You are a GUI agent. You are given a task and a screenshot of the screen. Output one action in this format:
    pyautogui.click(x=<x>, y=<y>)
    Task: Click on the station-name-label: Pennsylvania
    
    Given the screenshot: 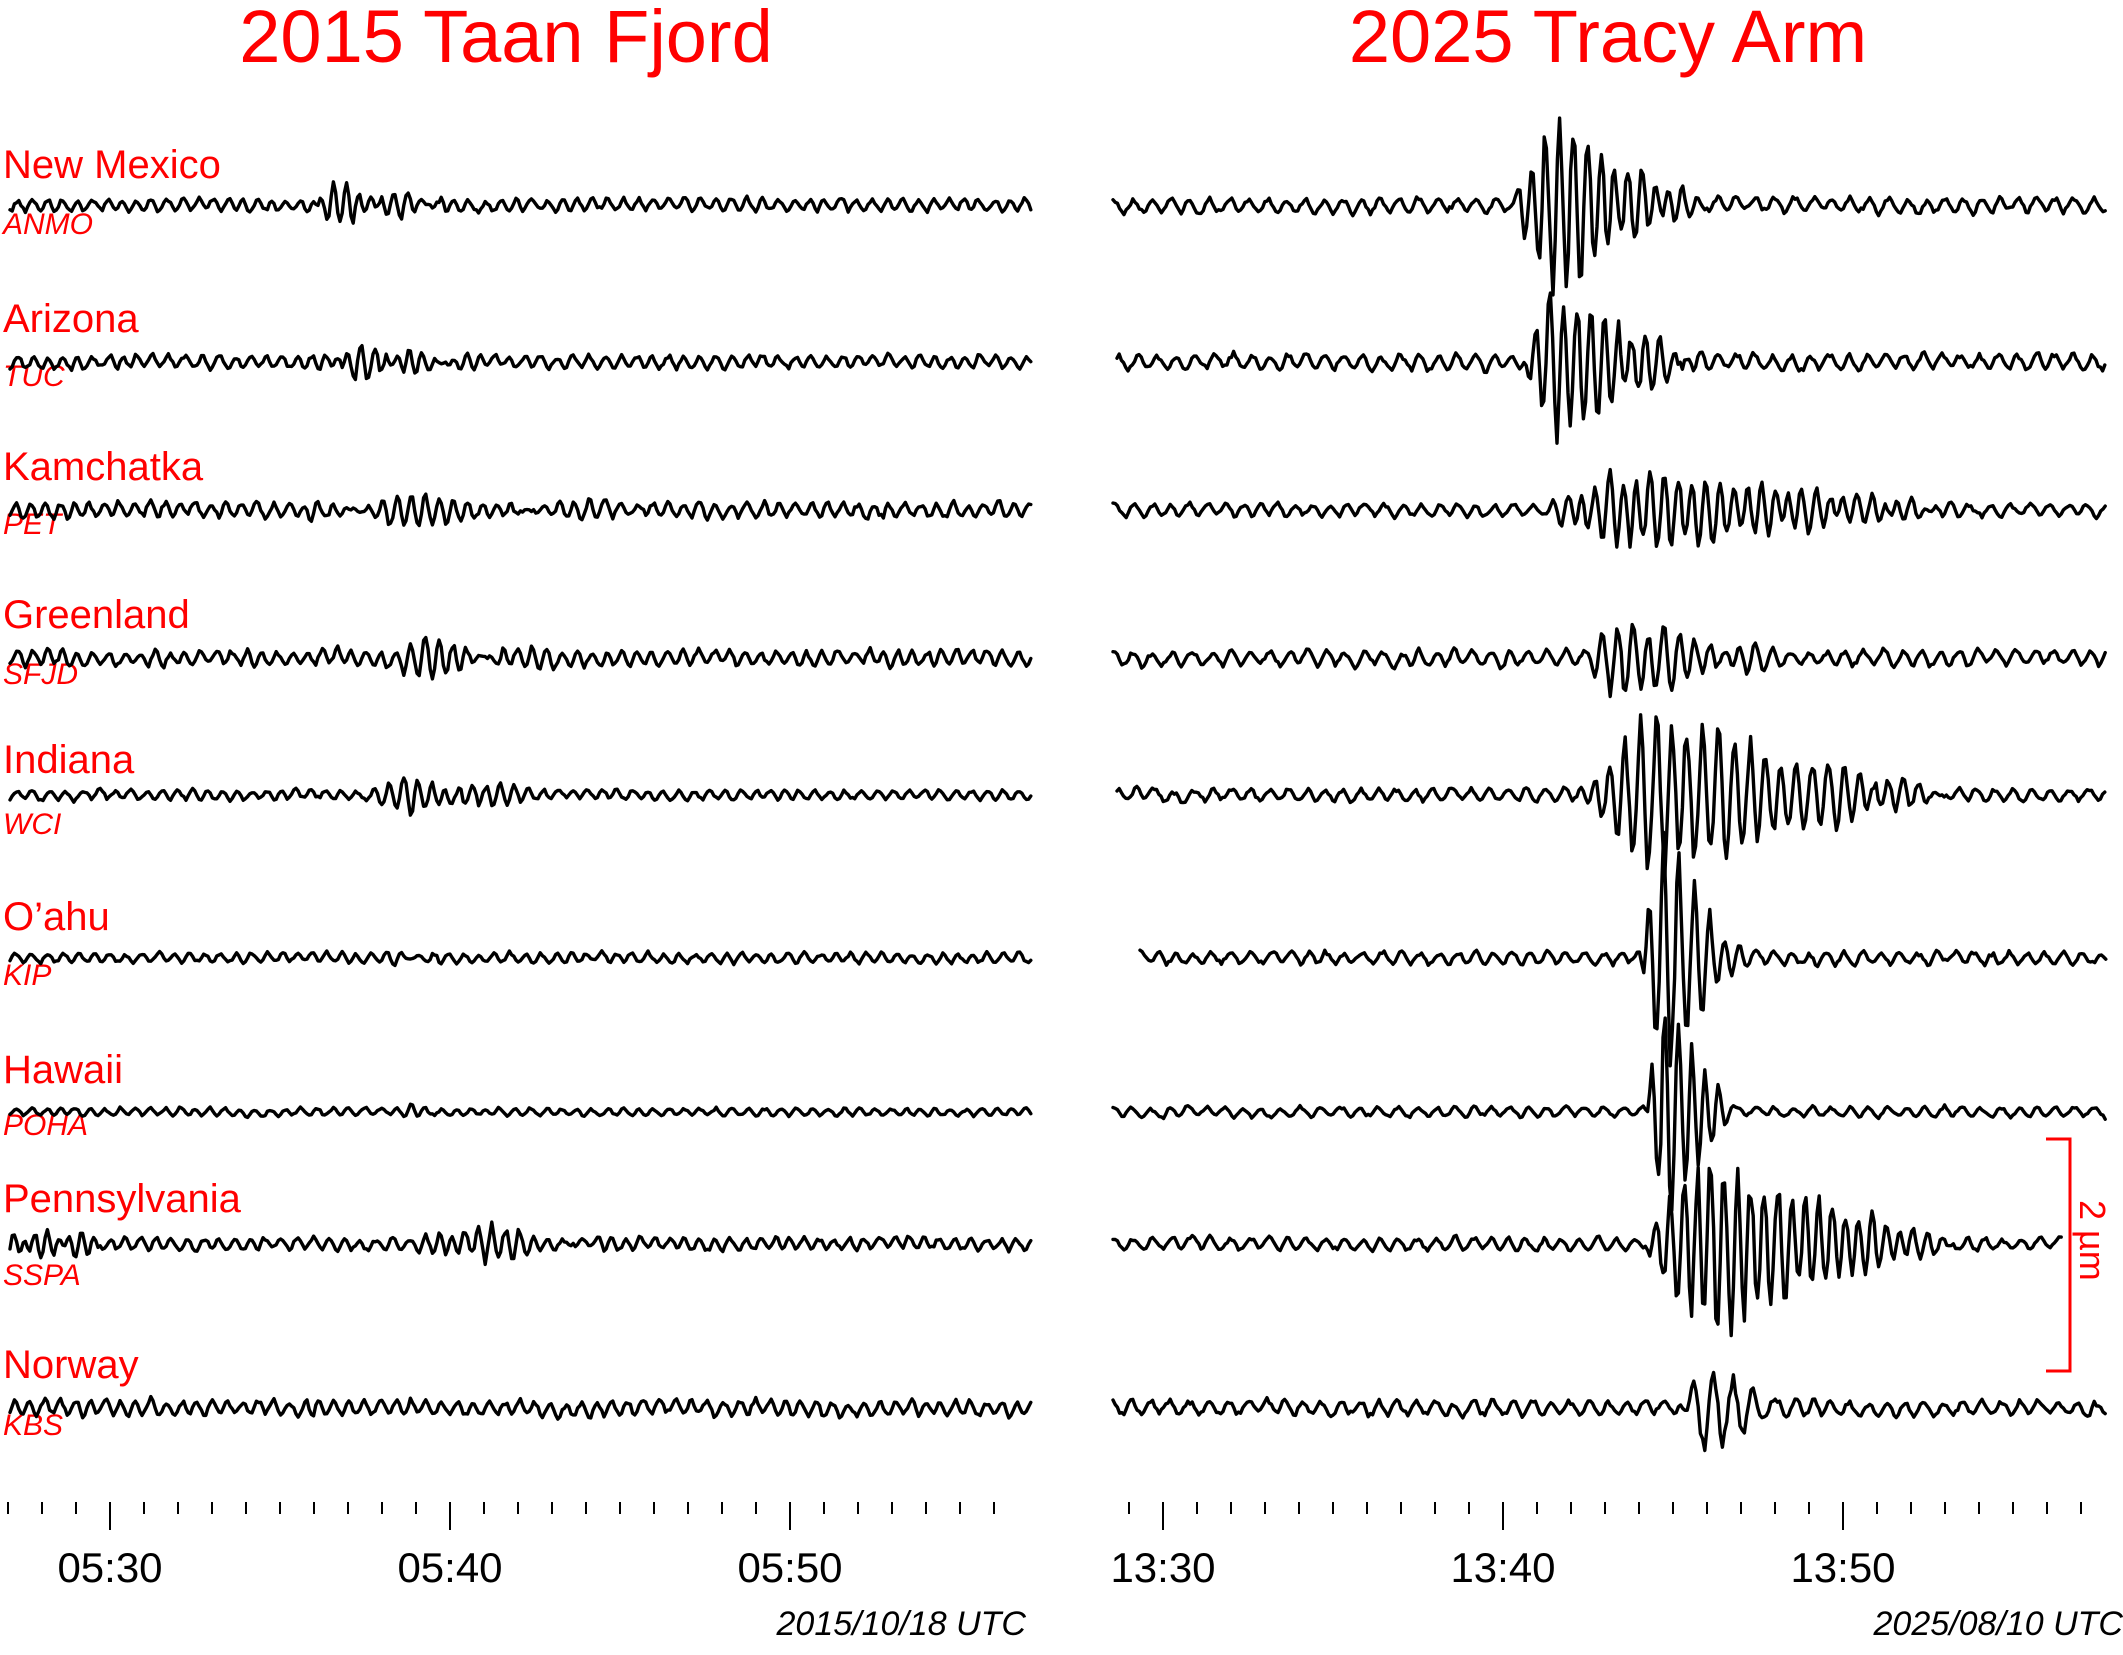 What is the action you would take?
    pyautogui.click(x=122, y=1199)
    